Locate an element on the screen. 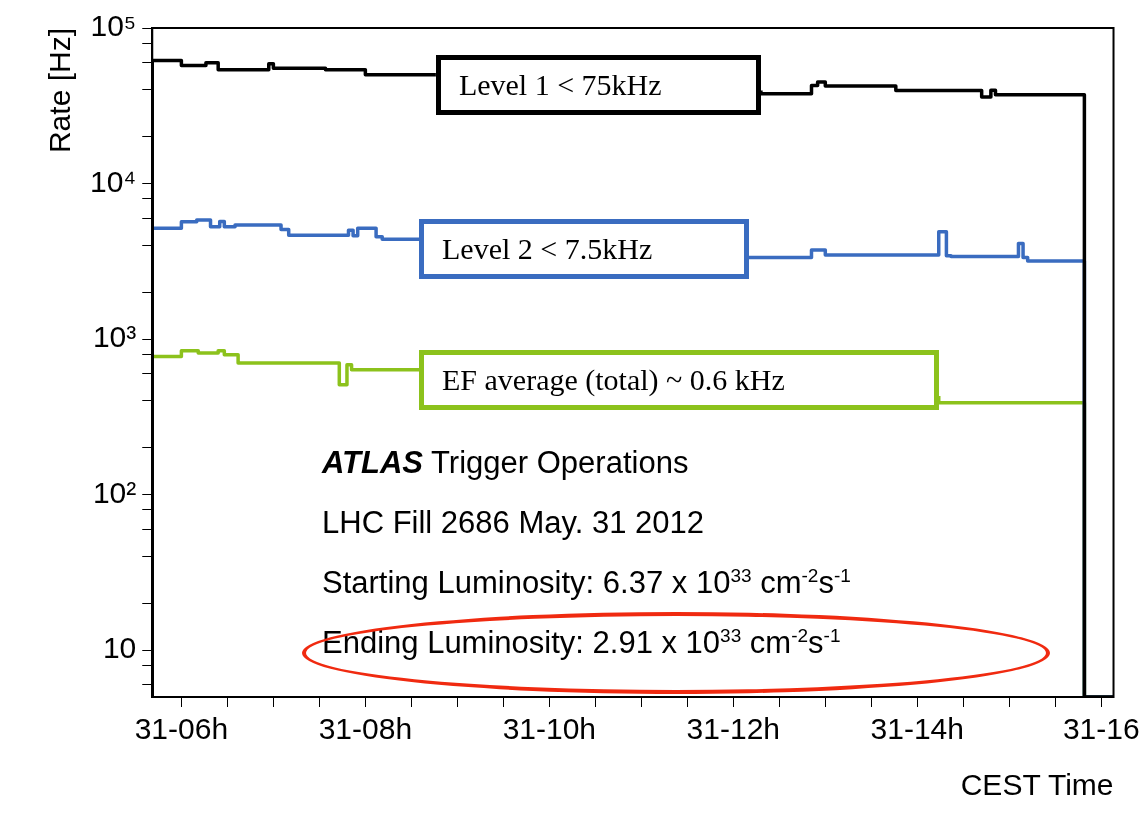 Image resolution: width=1146 pixels, height=813 pixels. x-tick-label: 31-12h is located at coordinates (733, 729).